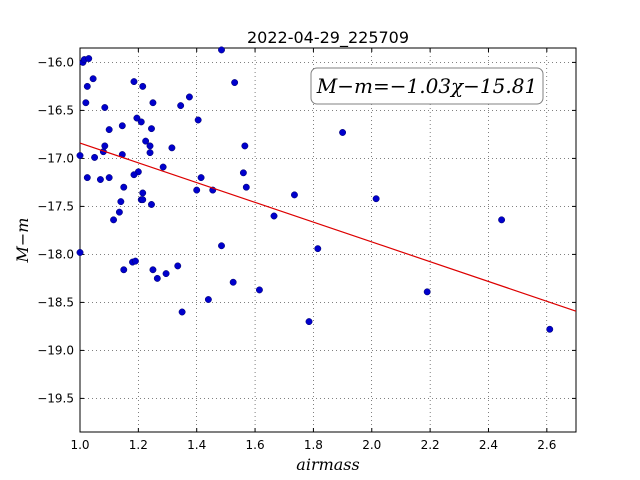  Describe the element at coordinates (55, 398) in the screenshot. I see `y-tick-label: −19.5` at that location.